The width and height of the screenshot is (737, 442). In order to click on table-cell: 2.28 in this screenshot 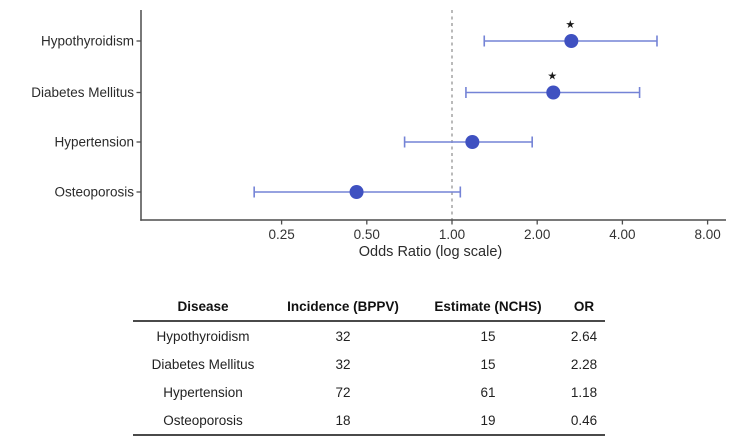, I will do `click(584, 364)`.